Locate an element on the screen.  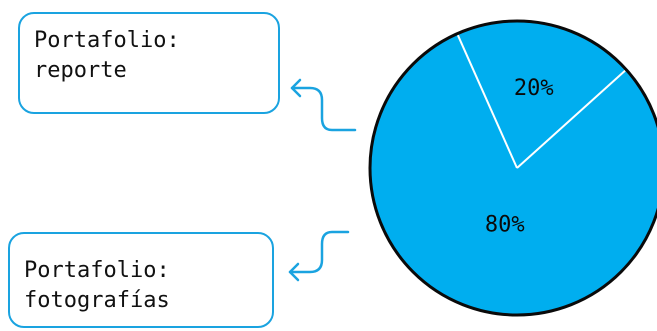
callout-photos-line1: Portafolio: is located at coordinates (97, 270).